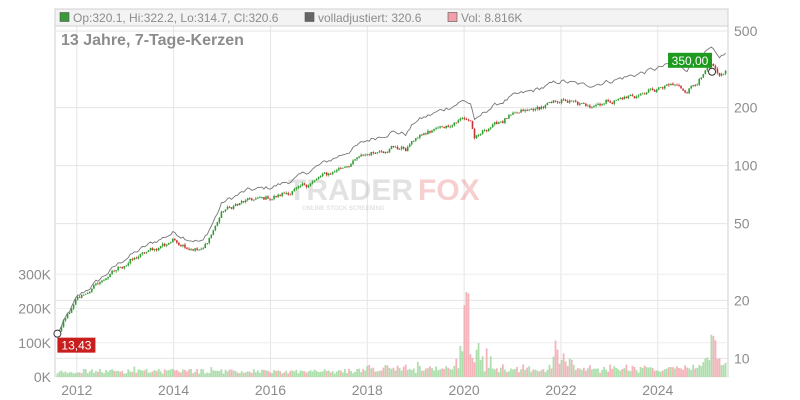 This screenshot has height=400, width=800. What do you see at coordinates (34, 343) in the screenshot?
I see `volume-tick-label: 100K` at bounding box center [34, 343].